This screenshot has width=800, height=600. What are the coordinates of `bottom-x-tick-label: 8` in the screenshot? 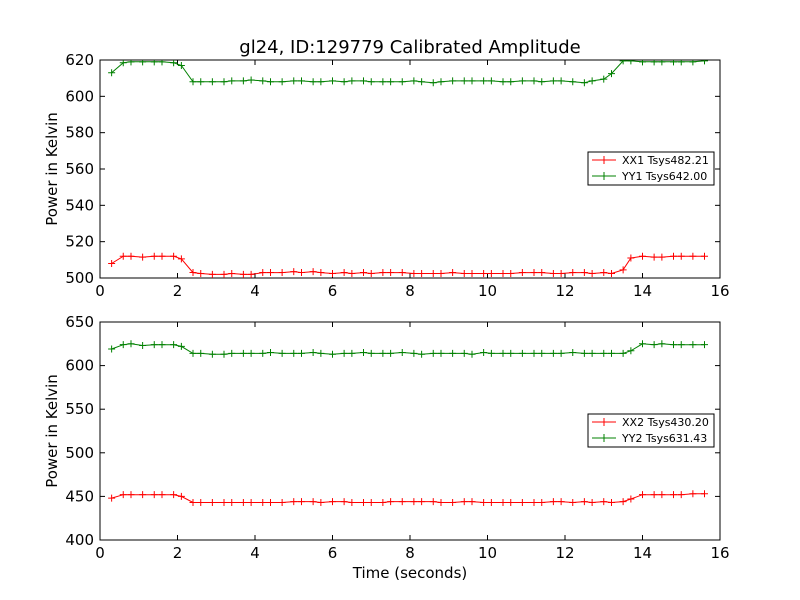 It's located at (410, 553).